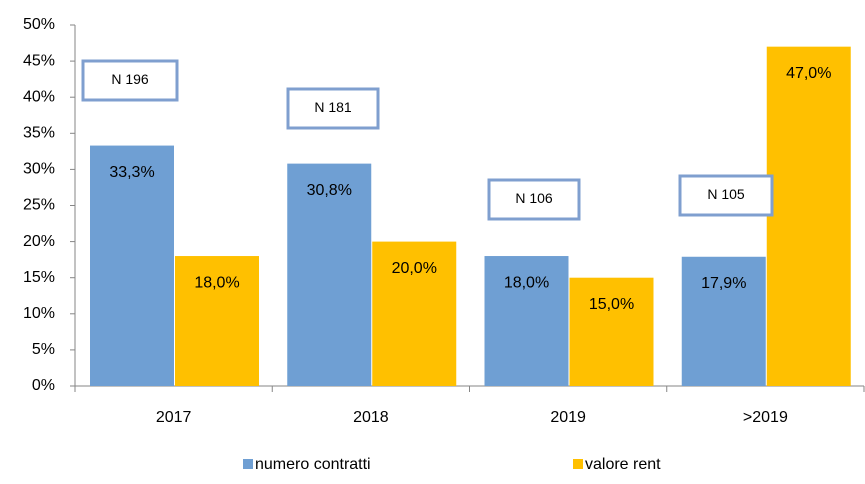  I want to click on annotation: N 105, so click(726, 194).